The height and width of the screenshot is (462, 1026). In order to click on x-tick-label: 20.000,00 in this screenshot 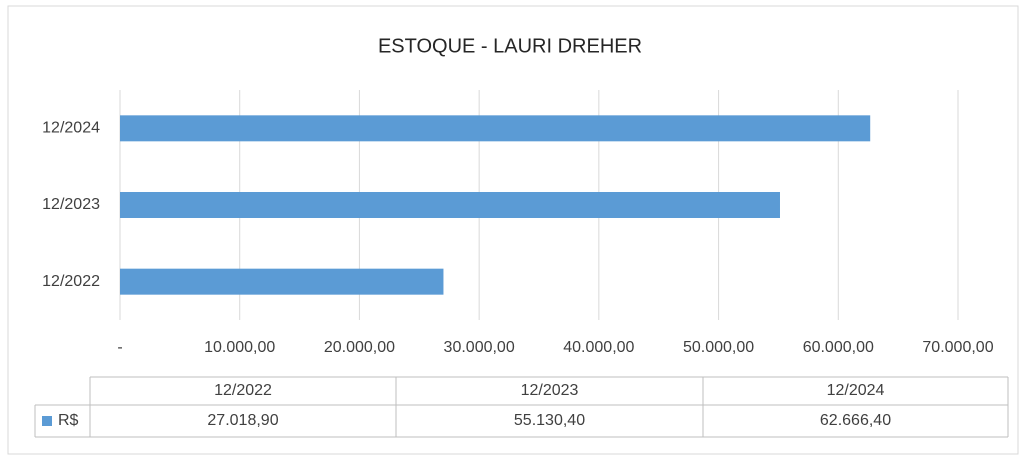, I will do `click(359, 347)`.